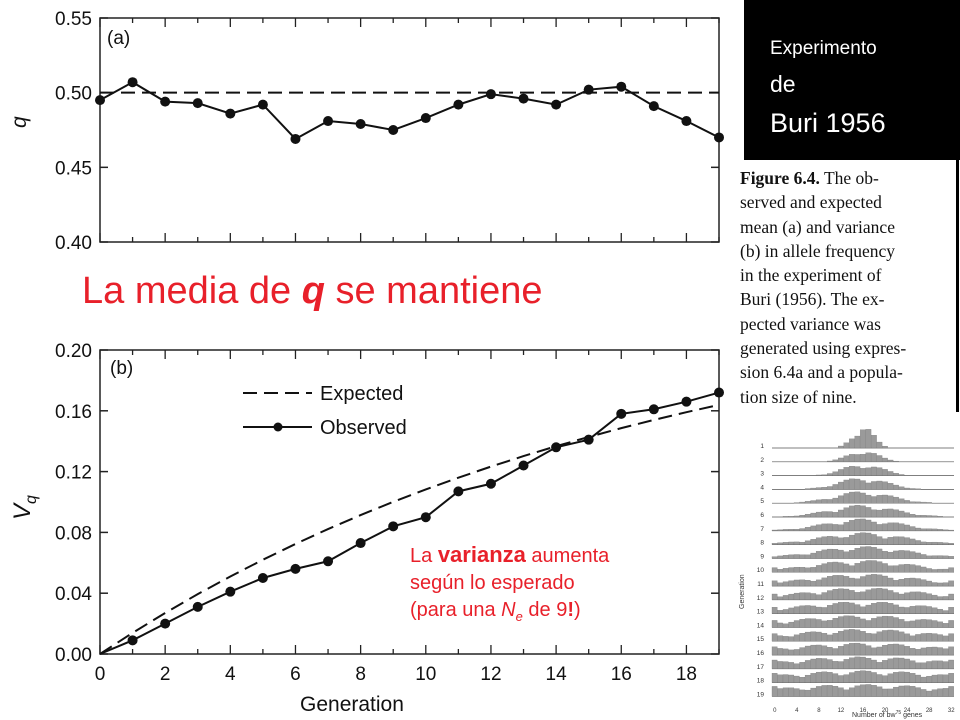 The image size is (960, 720). Describe the element at coordinates (841, 711) in the screenshot. I see `inset-xtick-label: 12` at that location.